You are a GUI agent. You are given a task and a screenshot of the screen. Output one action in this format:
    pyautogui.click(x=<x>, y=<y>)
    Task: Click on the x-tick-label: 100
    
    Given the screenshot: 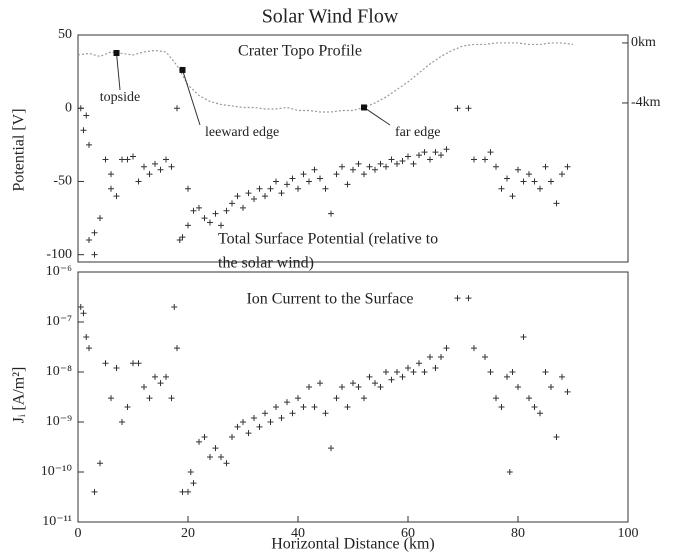 What is the action you would take?
    pyautogui.click(x=628, y=533)
    